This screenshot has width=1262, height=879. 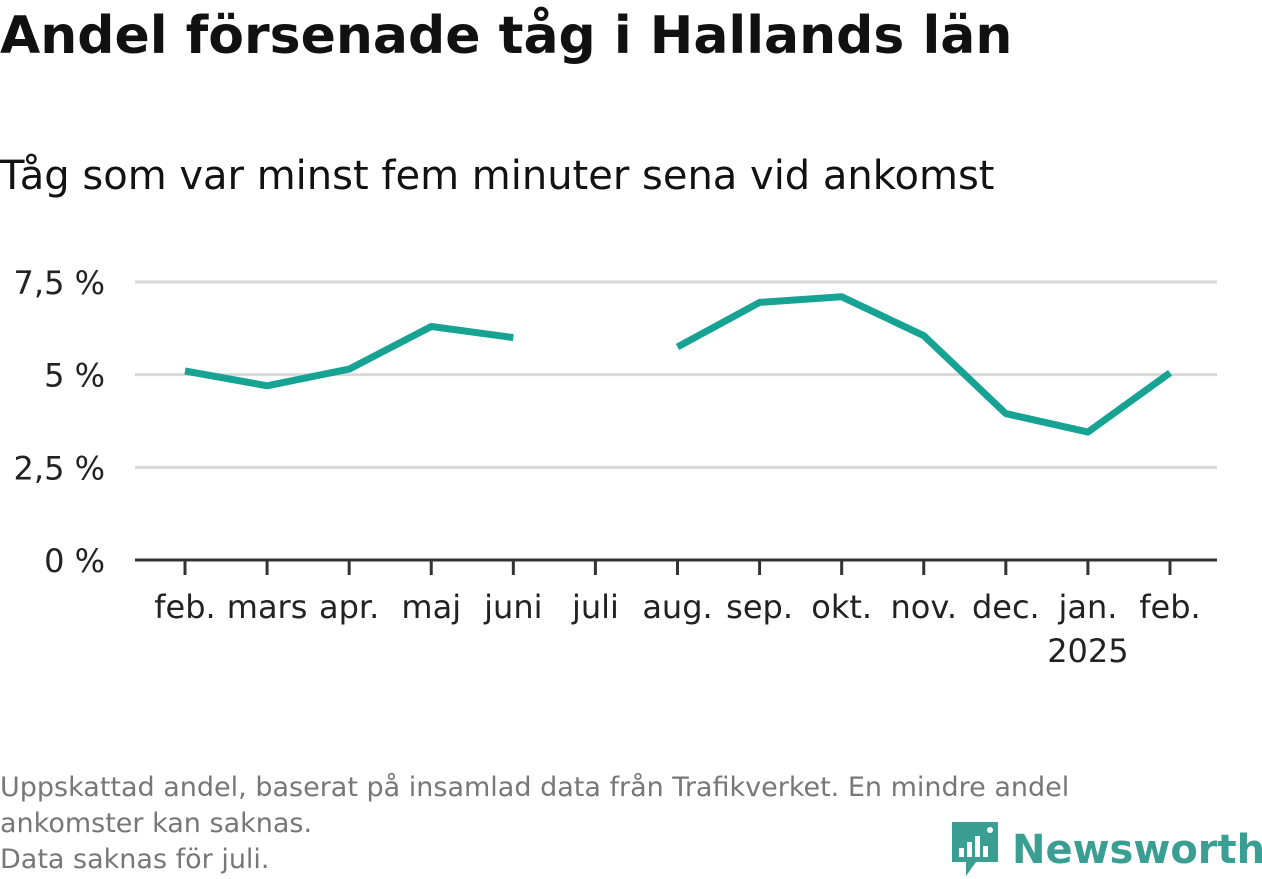 I want to click on x-tick-label: mars, so click(x=267, y=607).